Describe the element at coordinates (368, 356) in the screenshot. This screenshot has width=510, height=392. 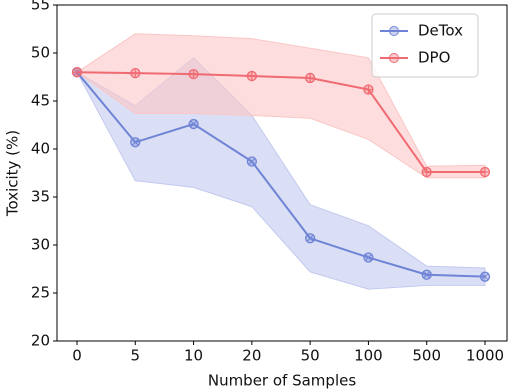
I see `x-tick-label: 100` at that location.